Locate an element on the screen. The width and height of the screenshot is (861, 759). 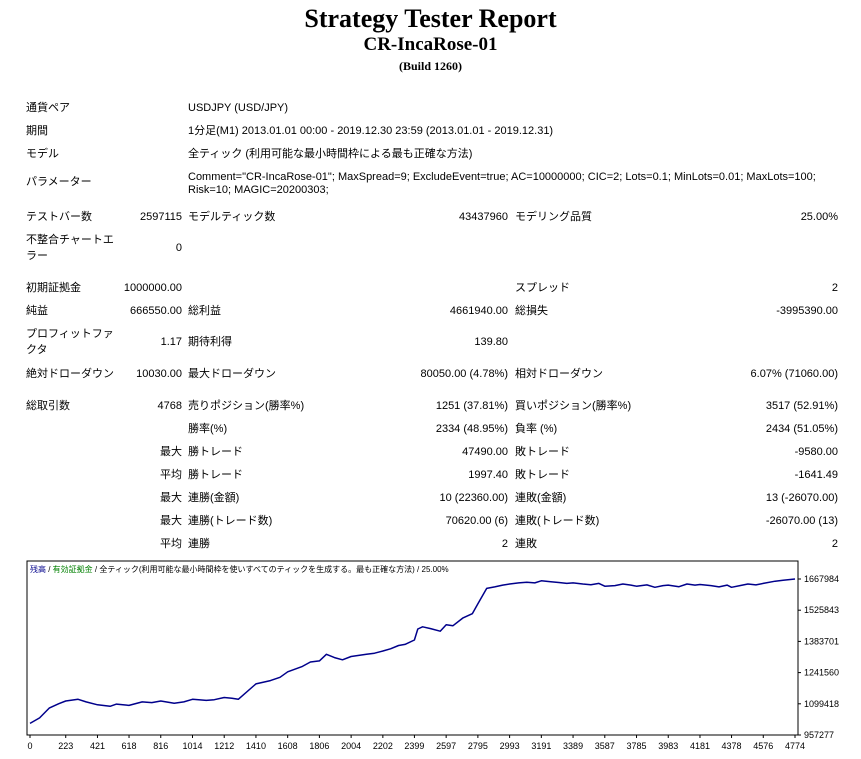
average-consecutive-losses-label: 連敗 is located at coordinates (526, 544).